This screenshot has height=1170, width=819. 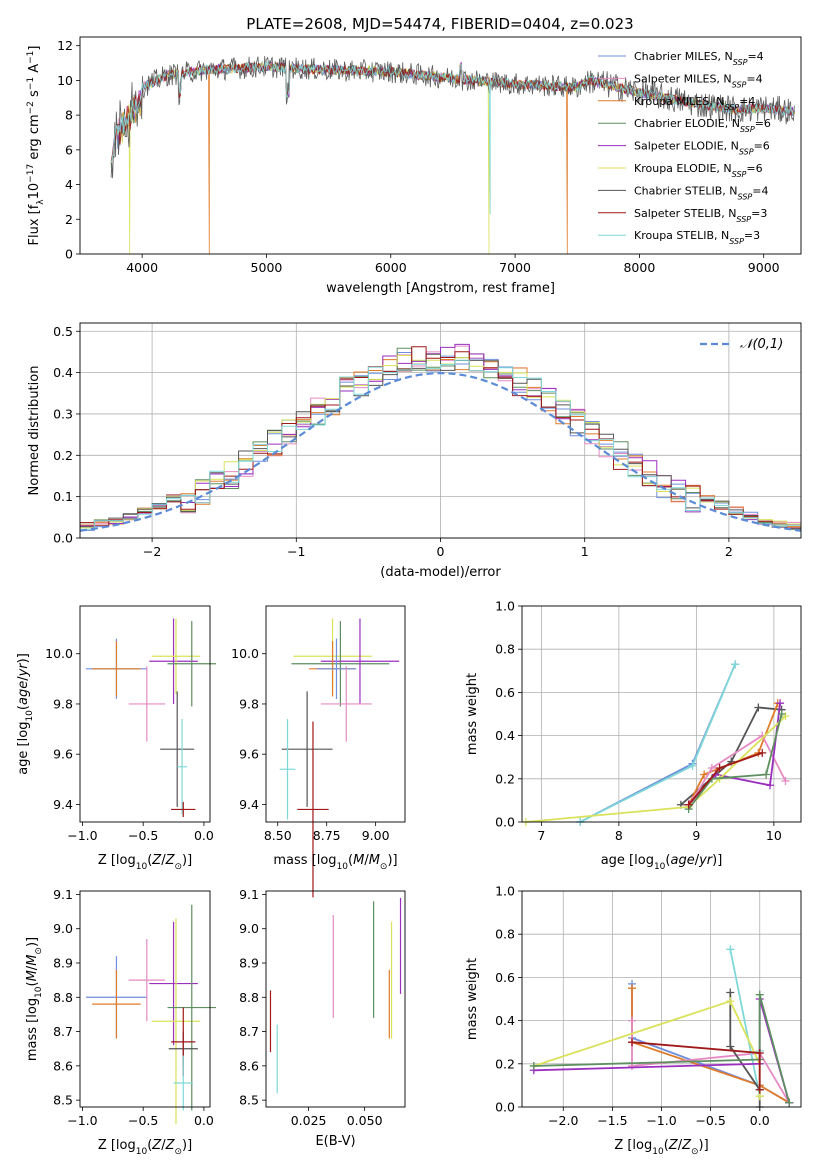 I want to click on mass-vs-Z-xtick-label: 0.0, so click(x=204, y=1120).